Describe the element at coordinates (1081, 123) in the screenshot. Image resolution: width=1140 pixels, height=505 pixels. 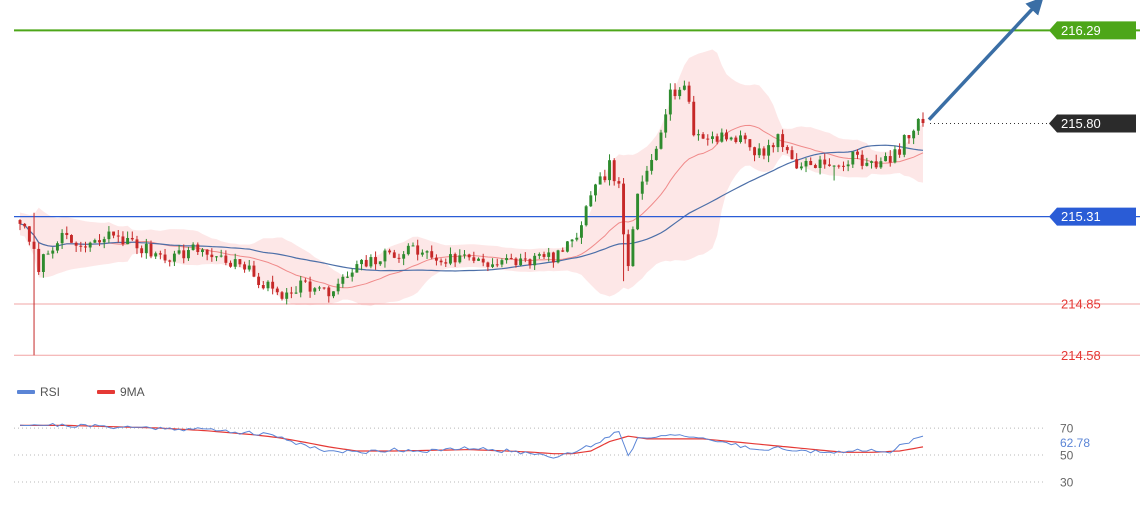
I see `level-label-215-80: 215.80` at that location.